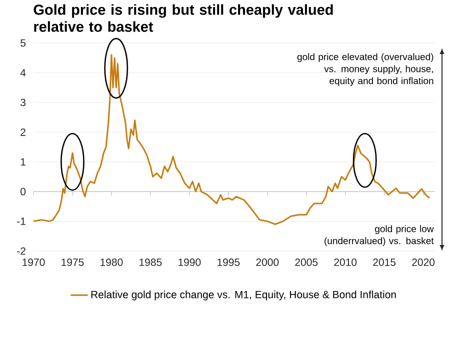  What do you see at coordinates (423, 262) in the screenshot?
I see `x-tick-label: 2020` at bounding box center [423, 262].